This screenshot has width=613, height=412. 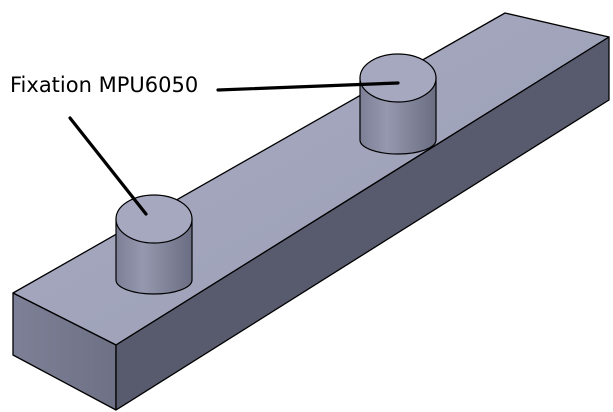 I want to click on cylinder-left, so click(x=154, y=244).